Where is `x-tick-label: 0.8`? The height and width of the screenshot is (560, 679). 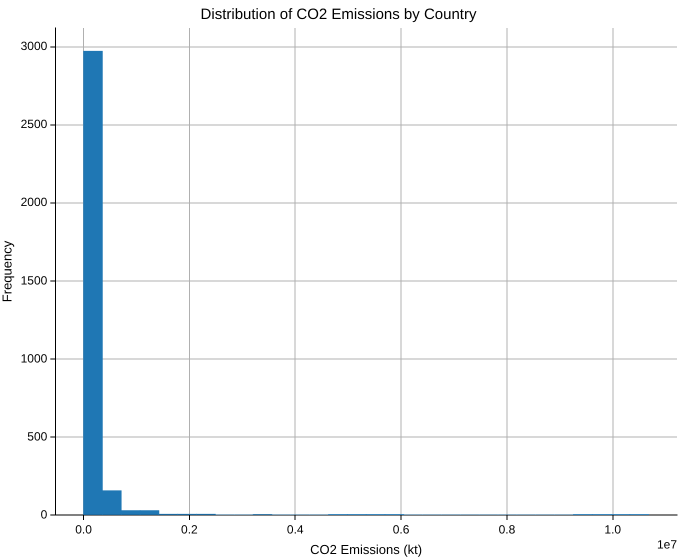
x-tick-label: 0.8 is located at coordinates (507, 529).